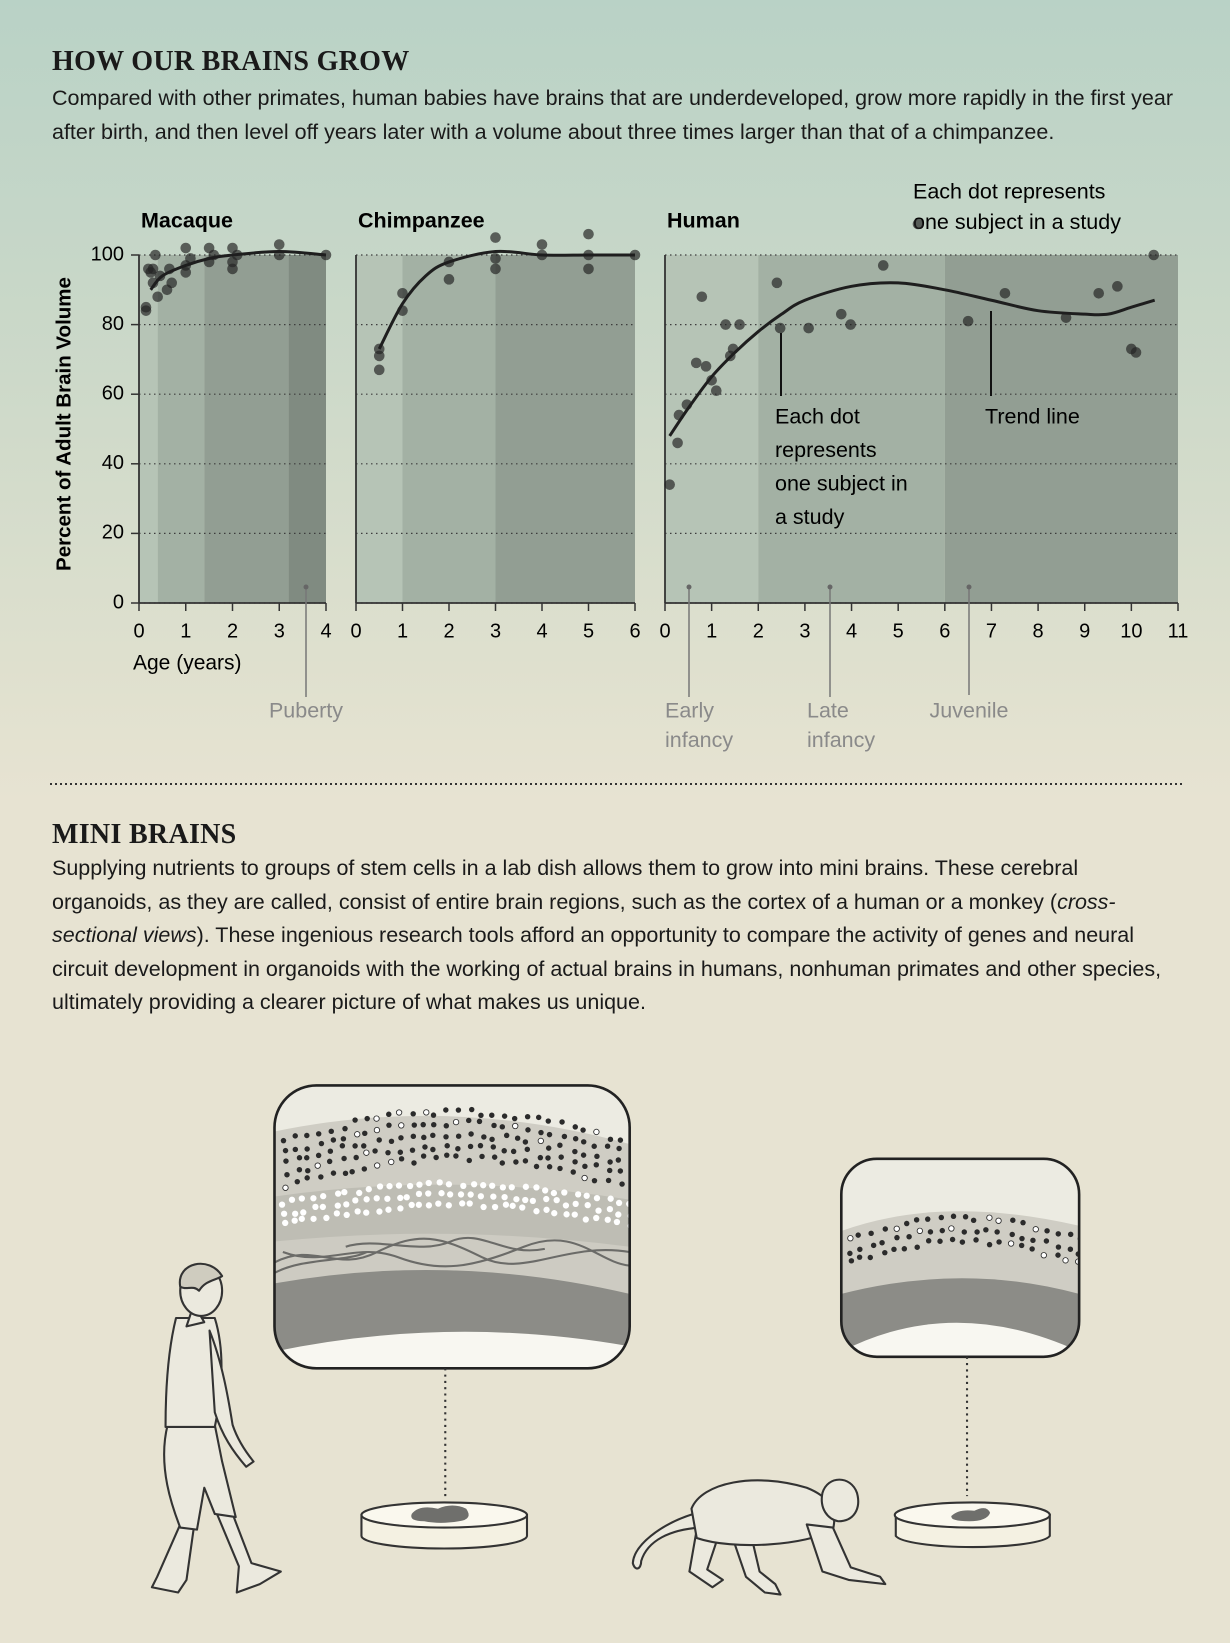 The image size is (1230, 1643). Describe the element at coordinates (1178, 631) in the screenshot. I see `x-tick-label: 11` at that location.